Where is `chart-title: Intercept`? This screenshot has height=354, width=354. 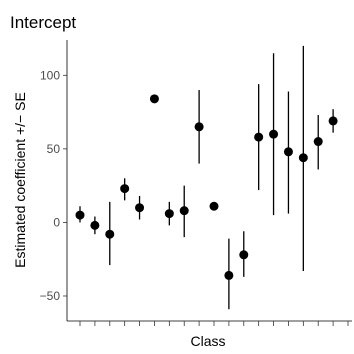
chart-title: Intercept is located at coordinates (43, 22).